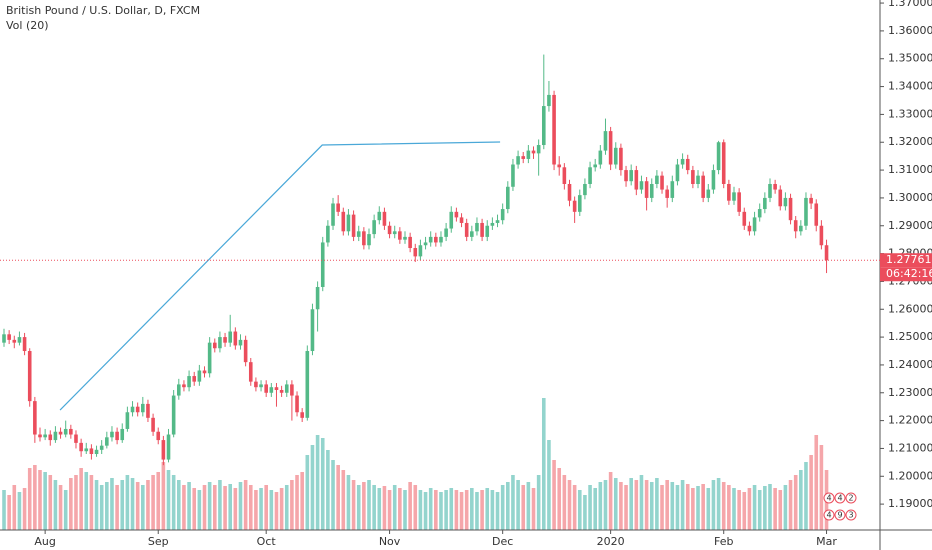 The image size is (932, 550). Describe the element at coordinates (910, 420) in the screenshot. I see `y-tick-label: 1.22000` at that location.